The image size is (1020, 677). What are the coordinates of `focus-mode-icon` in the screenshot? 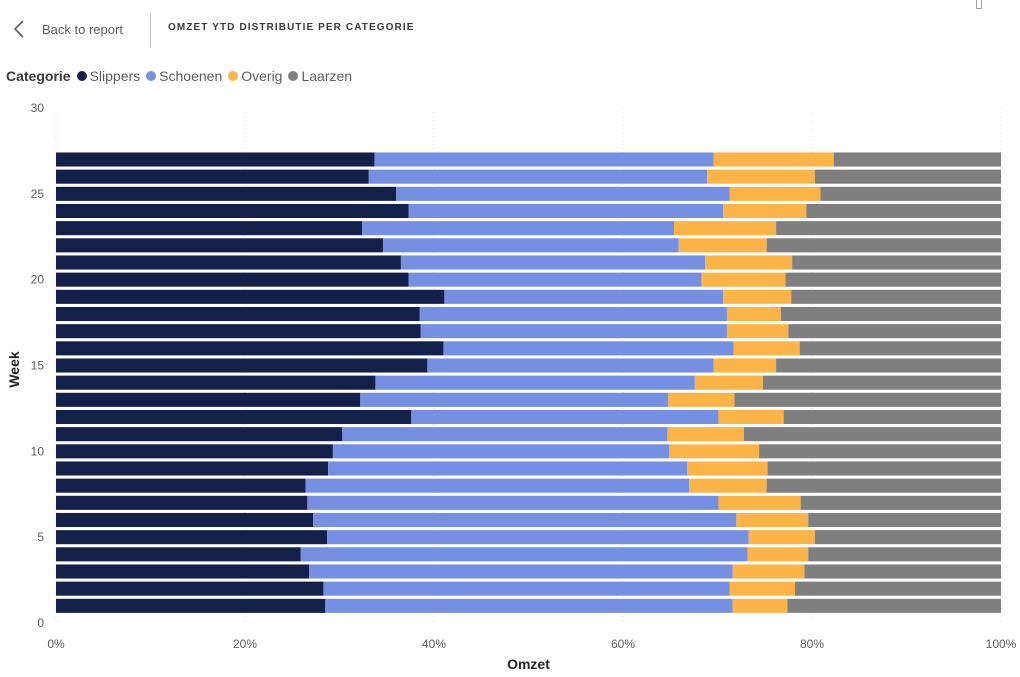 It's located at (979, 4).